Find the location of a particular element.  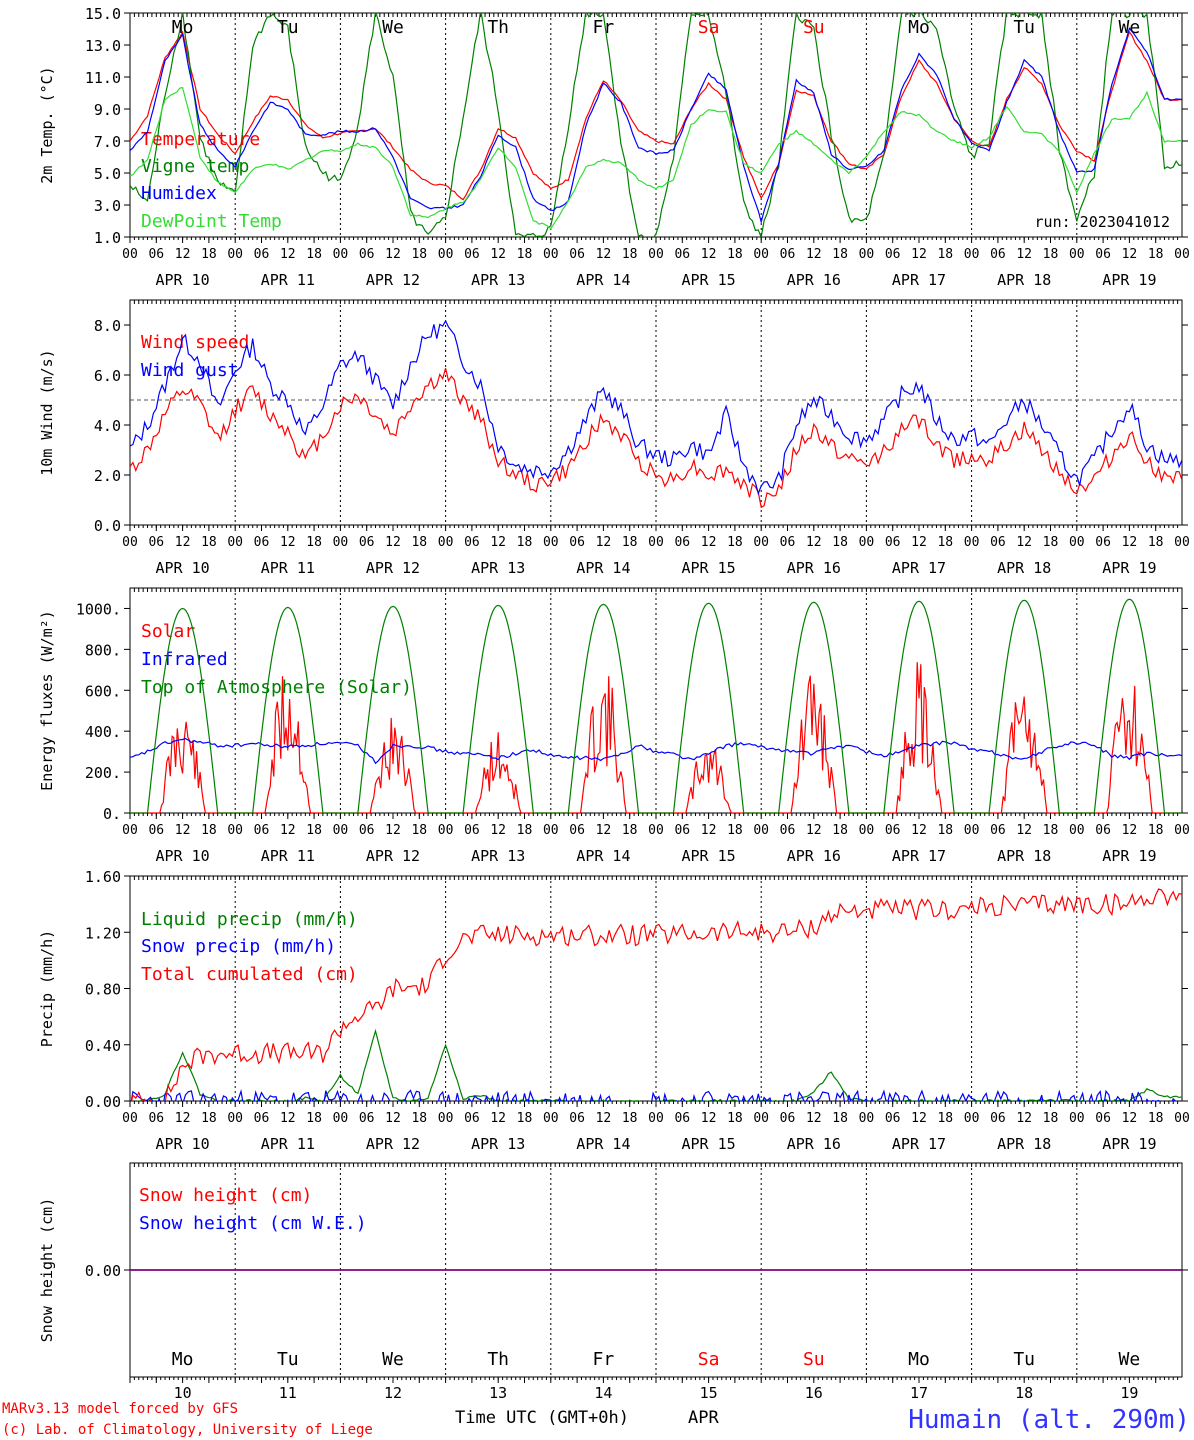

x-tick-label-end: 00 is located at coordinates (1182, 1118).